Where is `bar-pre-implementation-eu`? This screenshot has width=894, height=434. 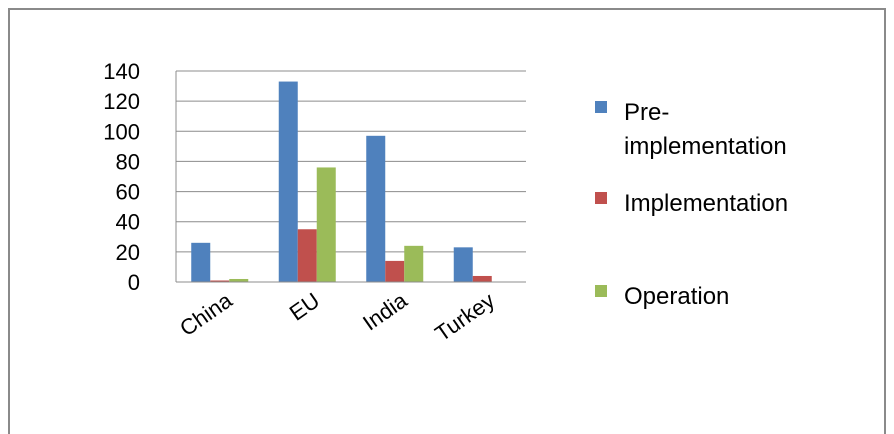
bar-pre-implementation-eu is located at coordinates (288, 181).